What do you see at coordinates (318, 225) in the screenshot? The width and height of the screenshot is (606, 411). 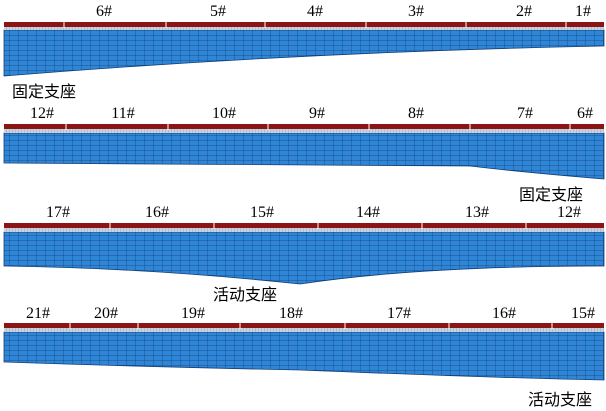 I see `girder-row-3-dividers` at bounding box center [318, 225].